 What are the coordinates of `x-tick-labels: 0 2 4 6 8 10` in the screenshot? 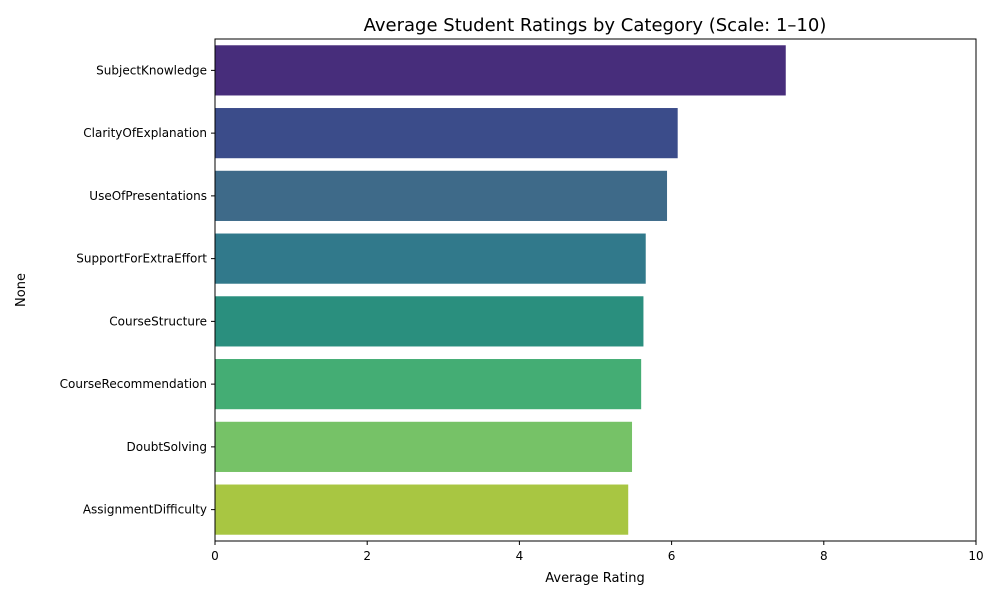 It's located at (597, 552).